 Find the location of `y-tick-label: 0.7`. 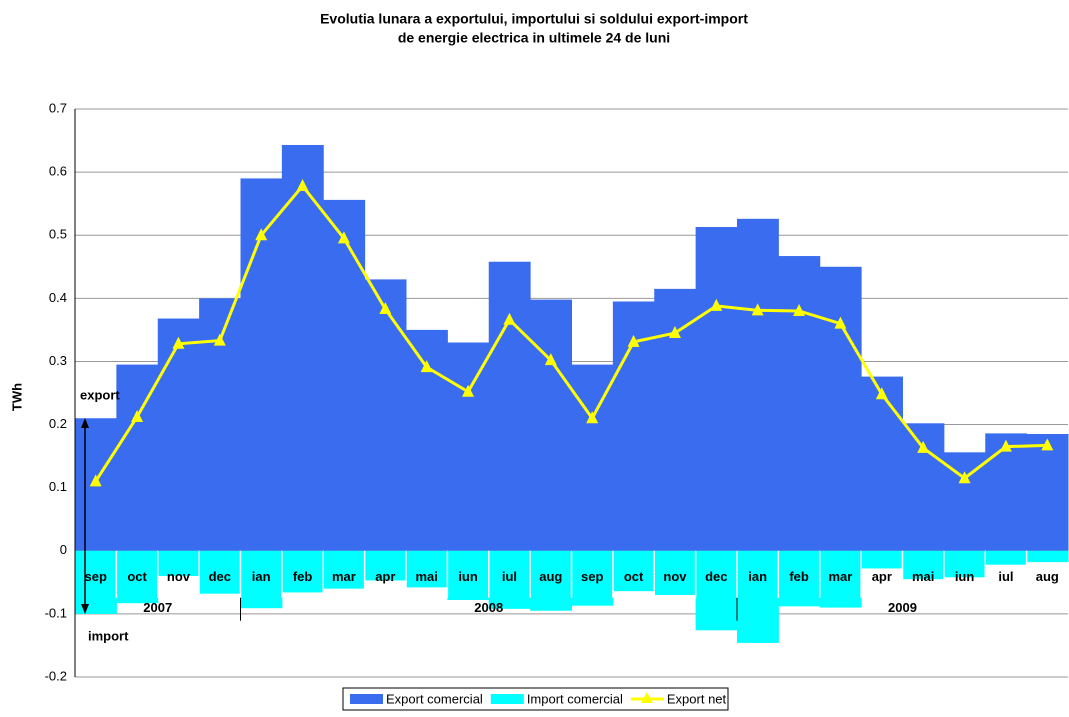

y-tick-label: 0.7 is located at coordinates (58, 107).